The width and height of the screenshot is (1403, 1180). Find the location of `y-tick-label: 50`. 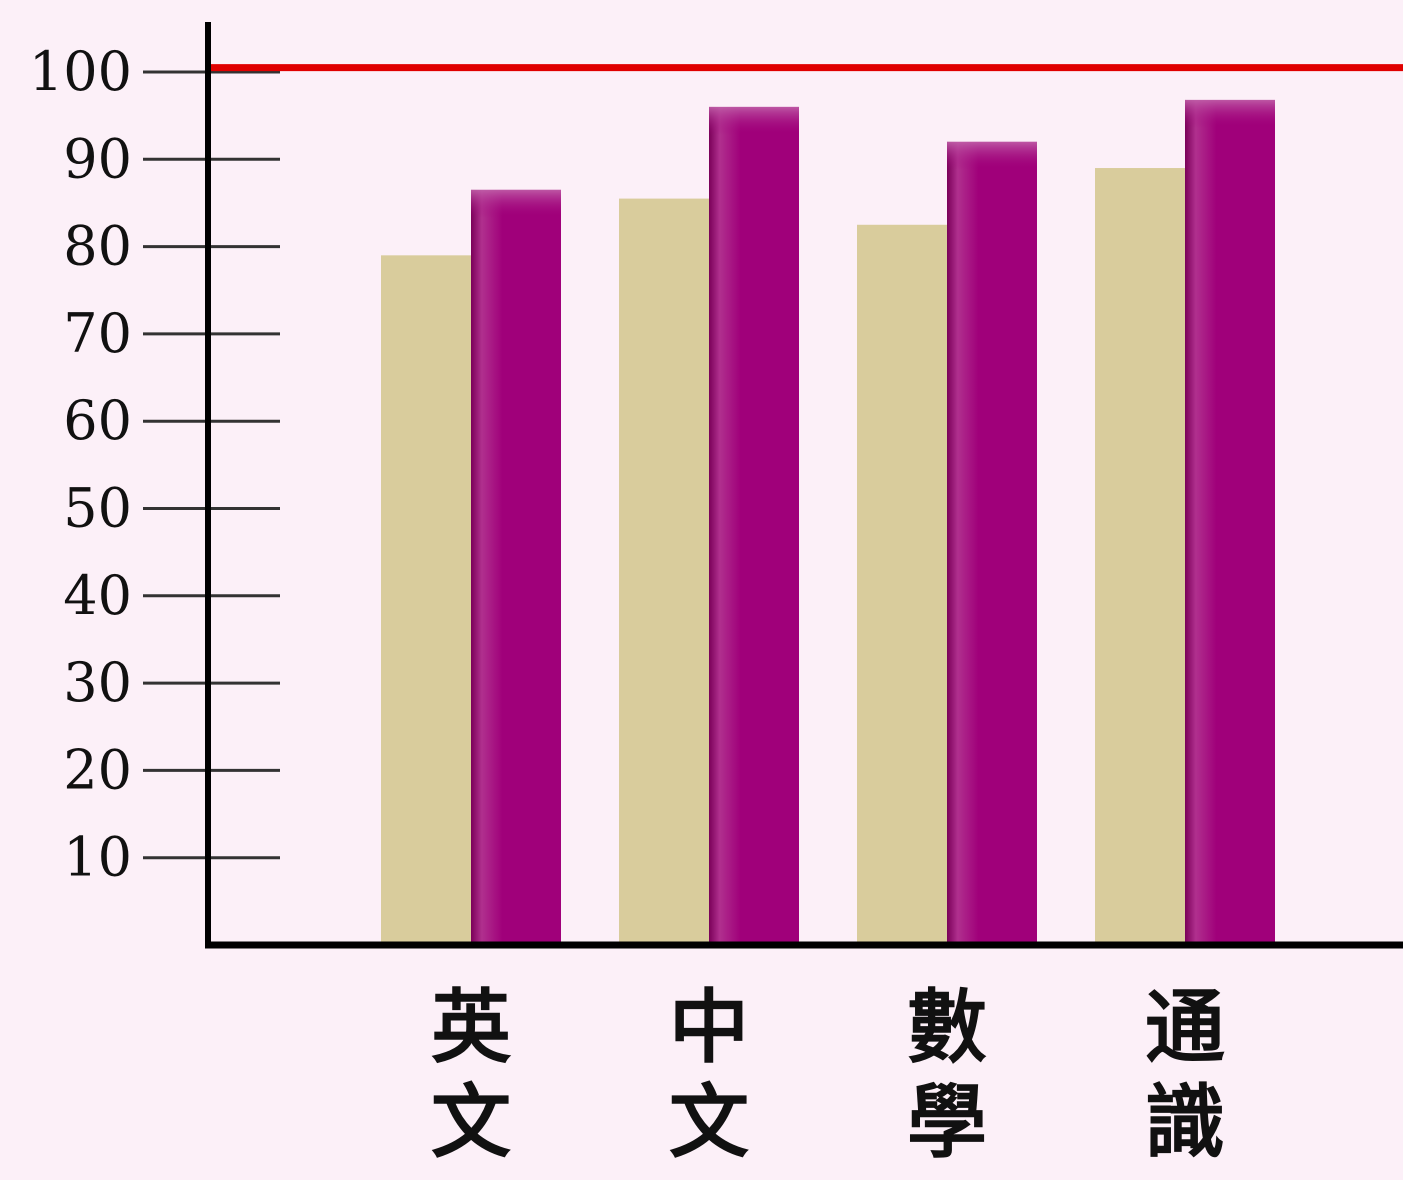

y-tick-label: 50 is located at coordinates (97, 508).